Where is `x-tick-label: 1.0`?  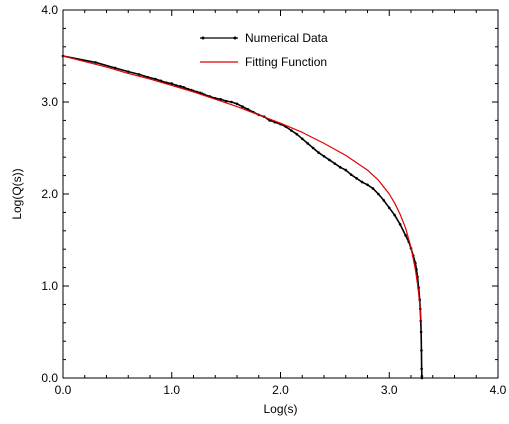 x-tick-label: 1.0 is located at coordinates (171, 390).